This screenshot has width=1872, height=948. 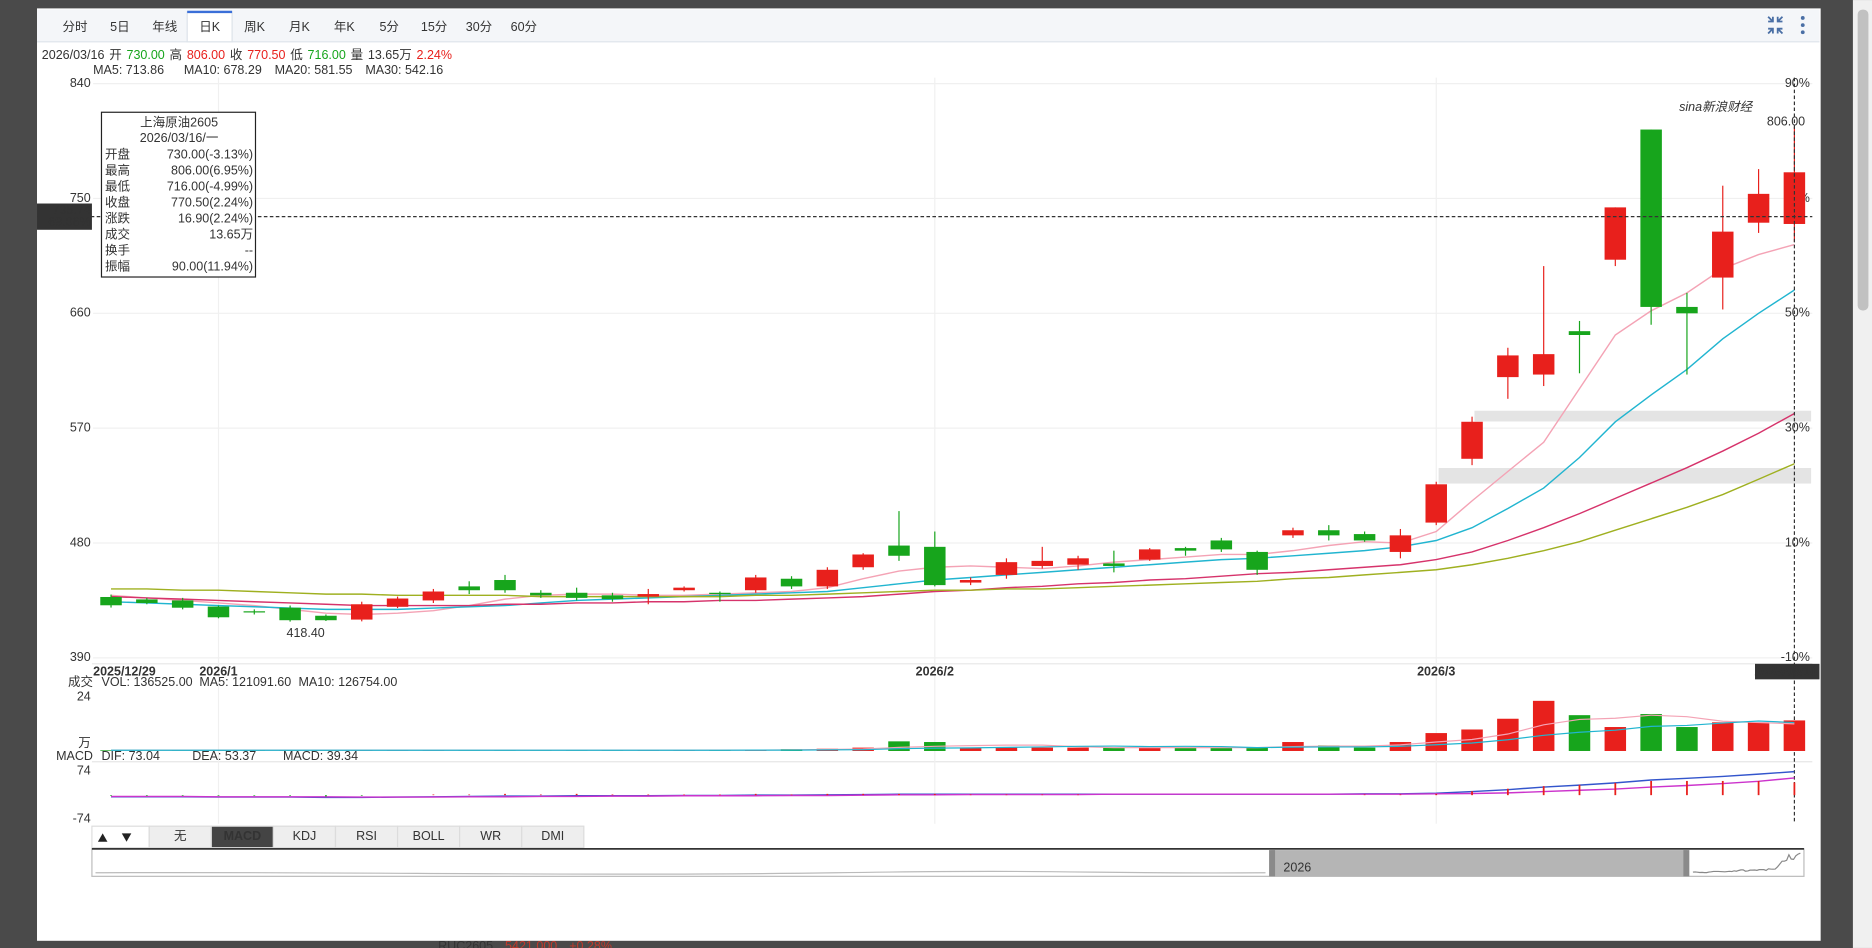 I want to click on tooltip-label: 最高, so click(x=117, y=170).